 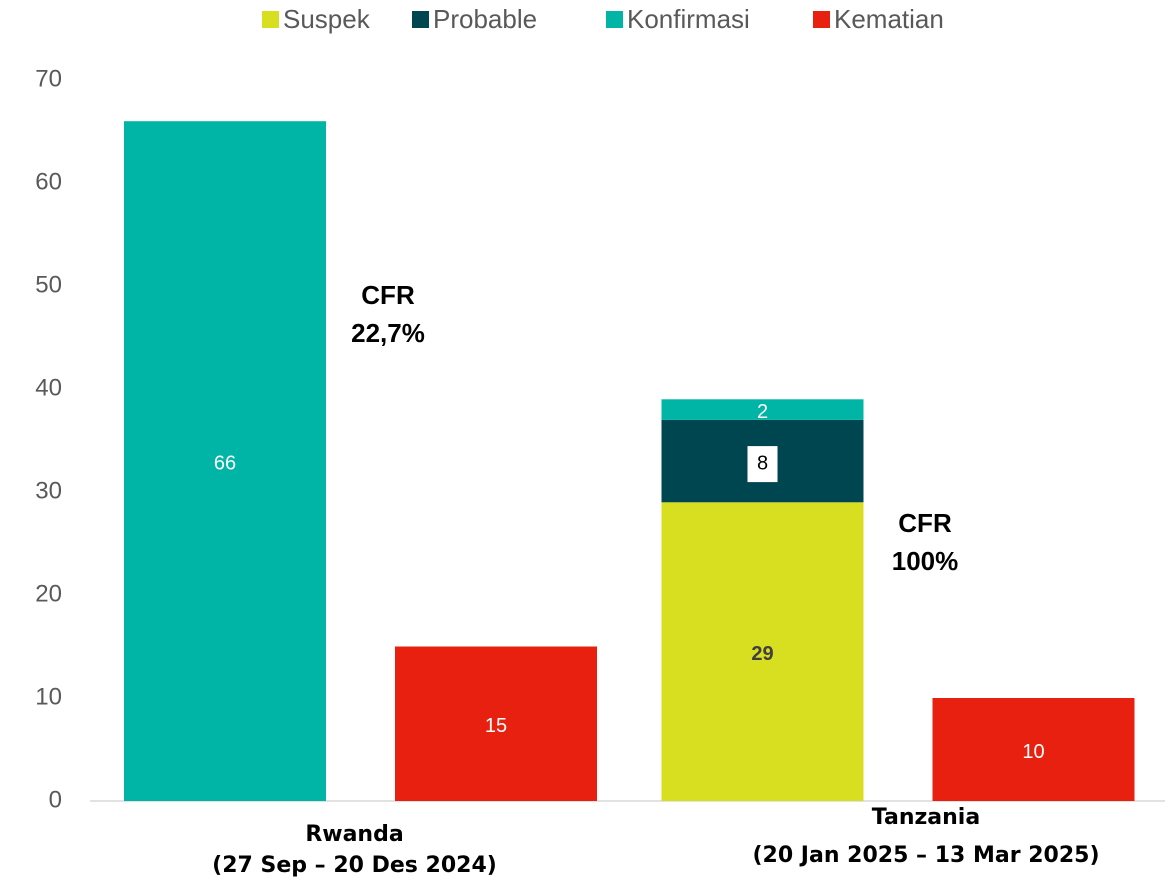 I want to click on legend-label: Konfirmasi, so click(x=688, y=19).